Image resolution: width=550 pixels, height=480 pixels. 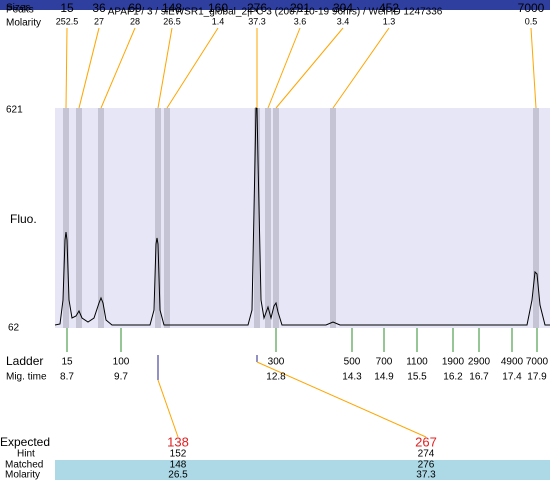 What do you see at coordinates (121, 377) in the screenshot?
I see `mig-time: 9.7` at bounding box center [121, 377].